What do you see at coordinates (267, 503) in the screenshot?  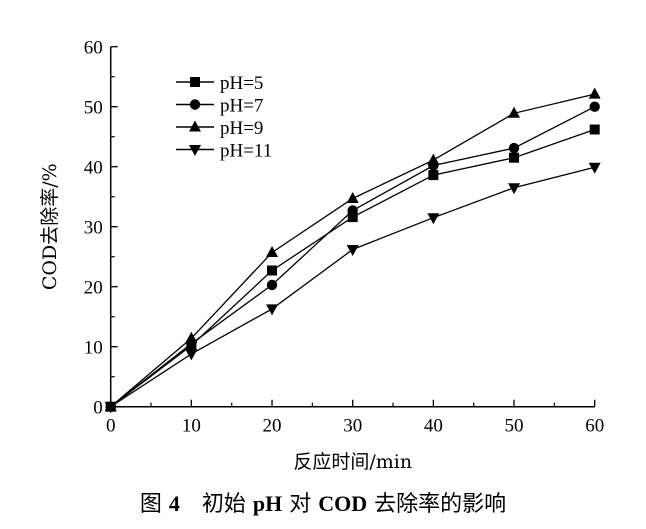 I see `caption-bold: pH` at bounding box center [267, 503].